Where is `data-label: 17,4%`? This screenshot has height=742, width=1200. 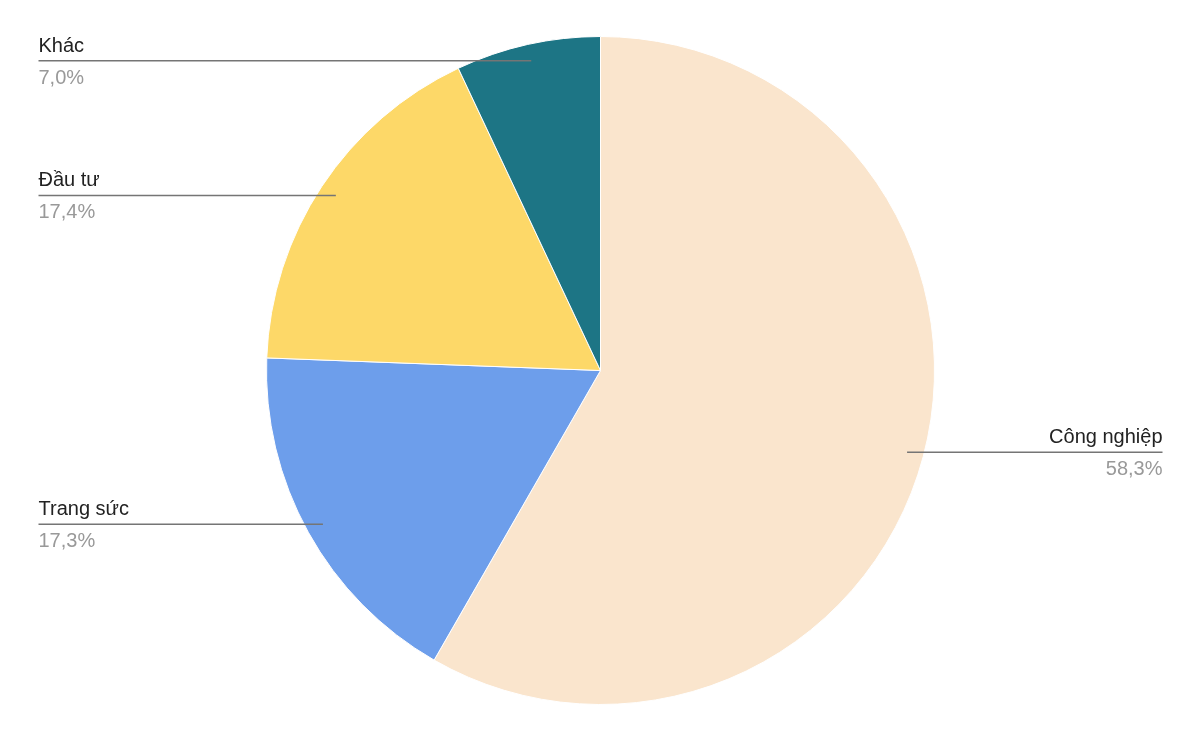
data-label: 17,4% is located at coordinates (67, 211).